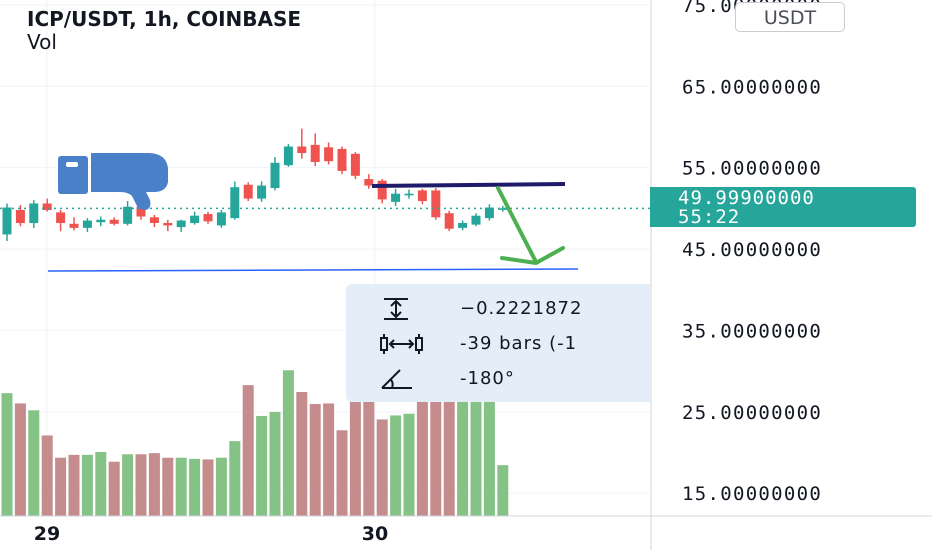 This screenshot has height=550, width=932. I want to click on trend-line, so click(468, 185).